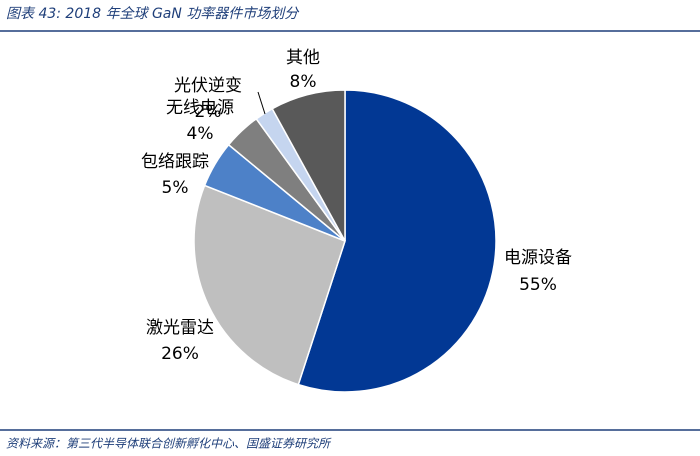 The width and height of the screenshot is (700, 456). Describe the element at coordinates (261, 103) in the screenshot. I see `leader-line` at that location.